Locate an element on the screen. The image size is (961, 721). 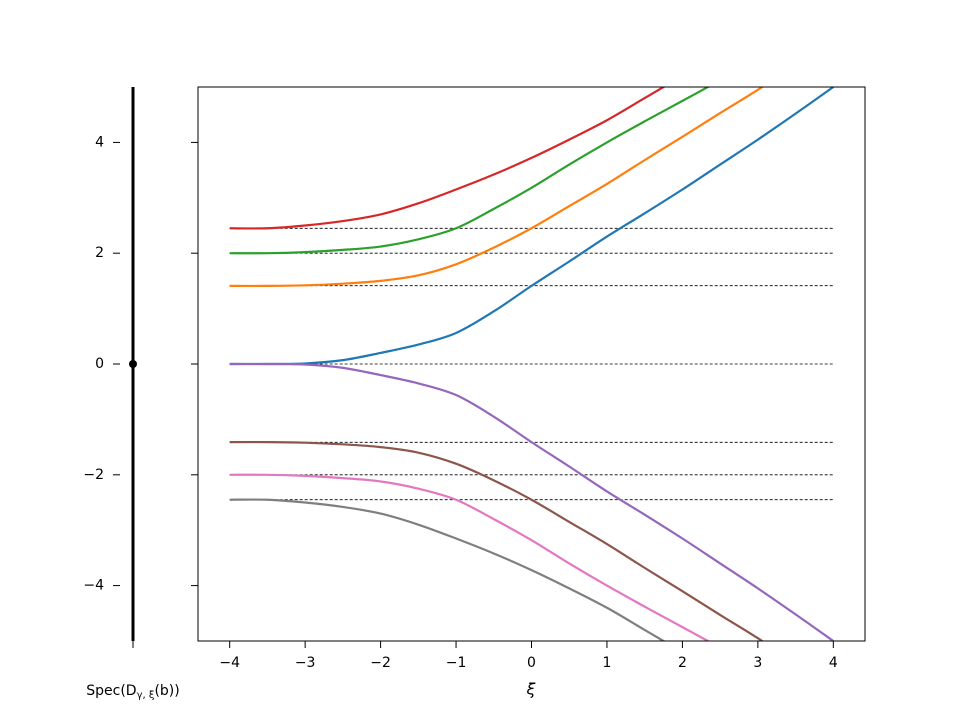
y-tick-label: −2 is located at coordinates (93, 475).